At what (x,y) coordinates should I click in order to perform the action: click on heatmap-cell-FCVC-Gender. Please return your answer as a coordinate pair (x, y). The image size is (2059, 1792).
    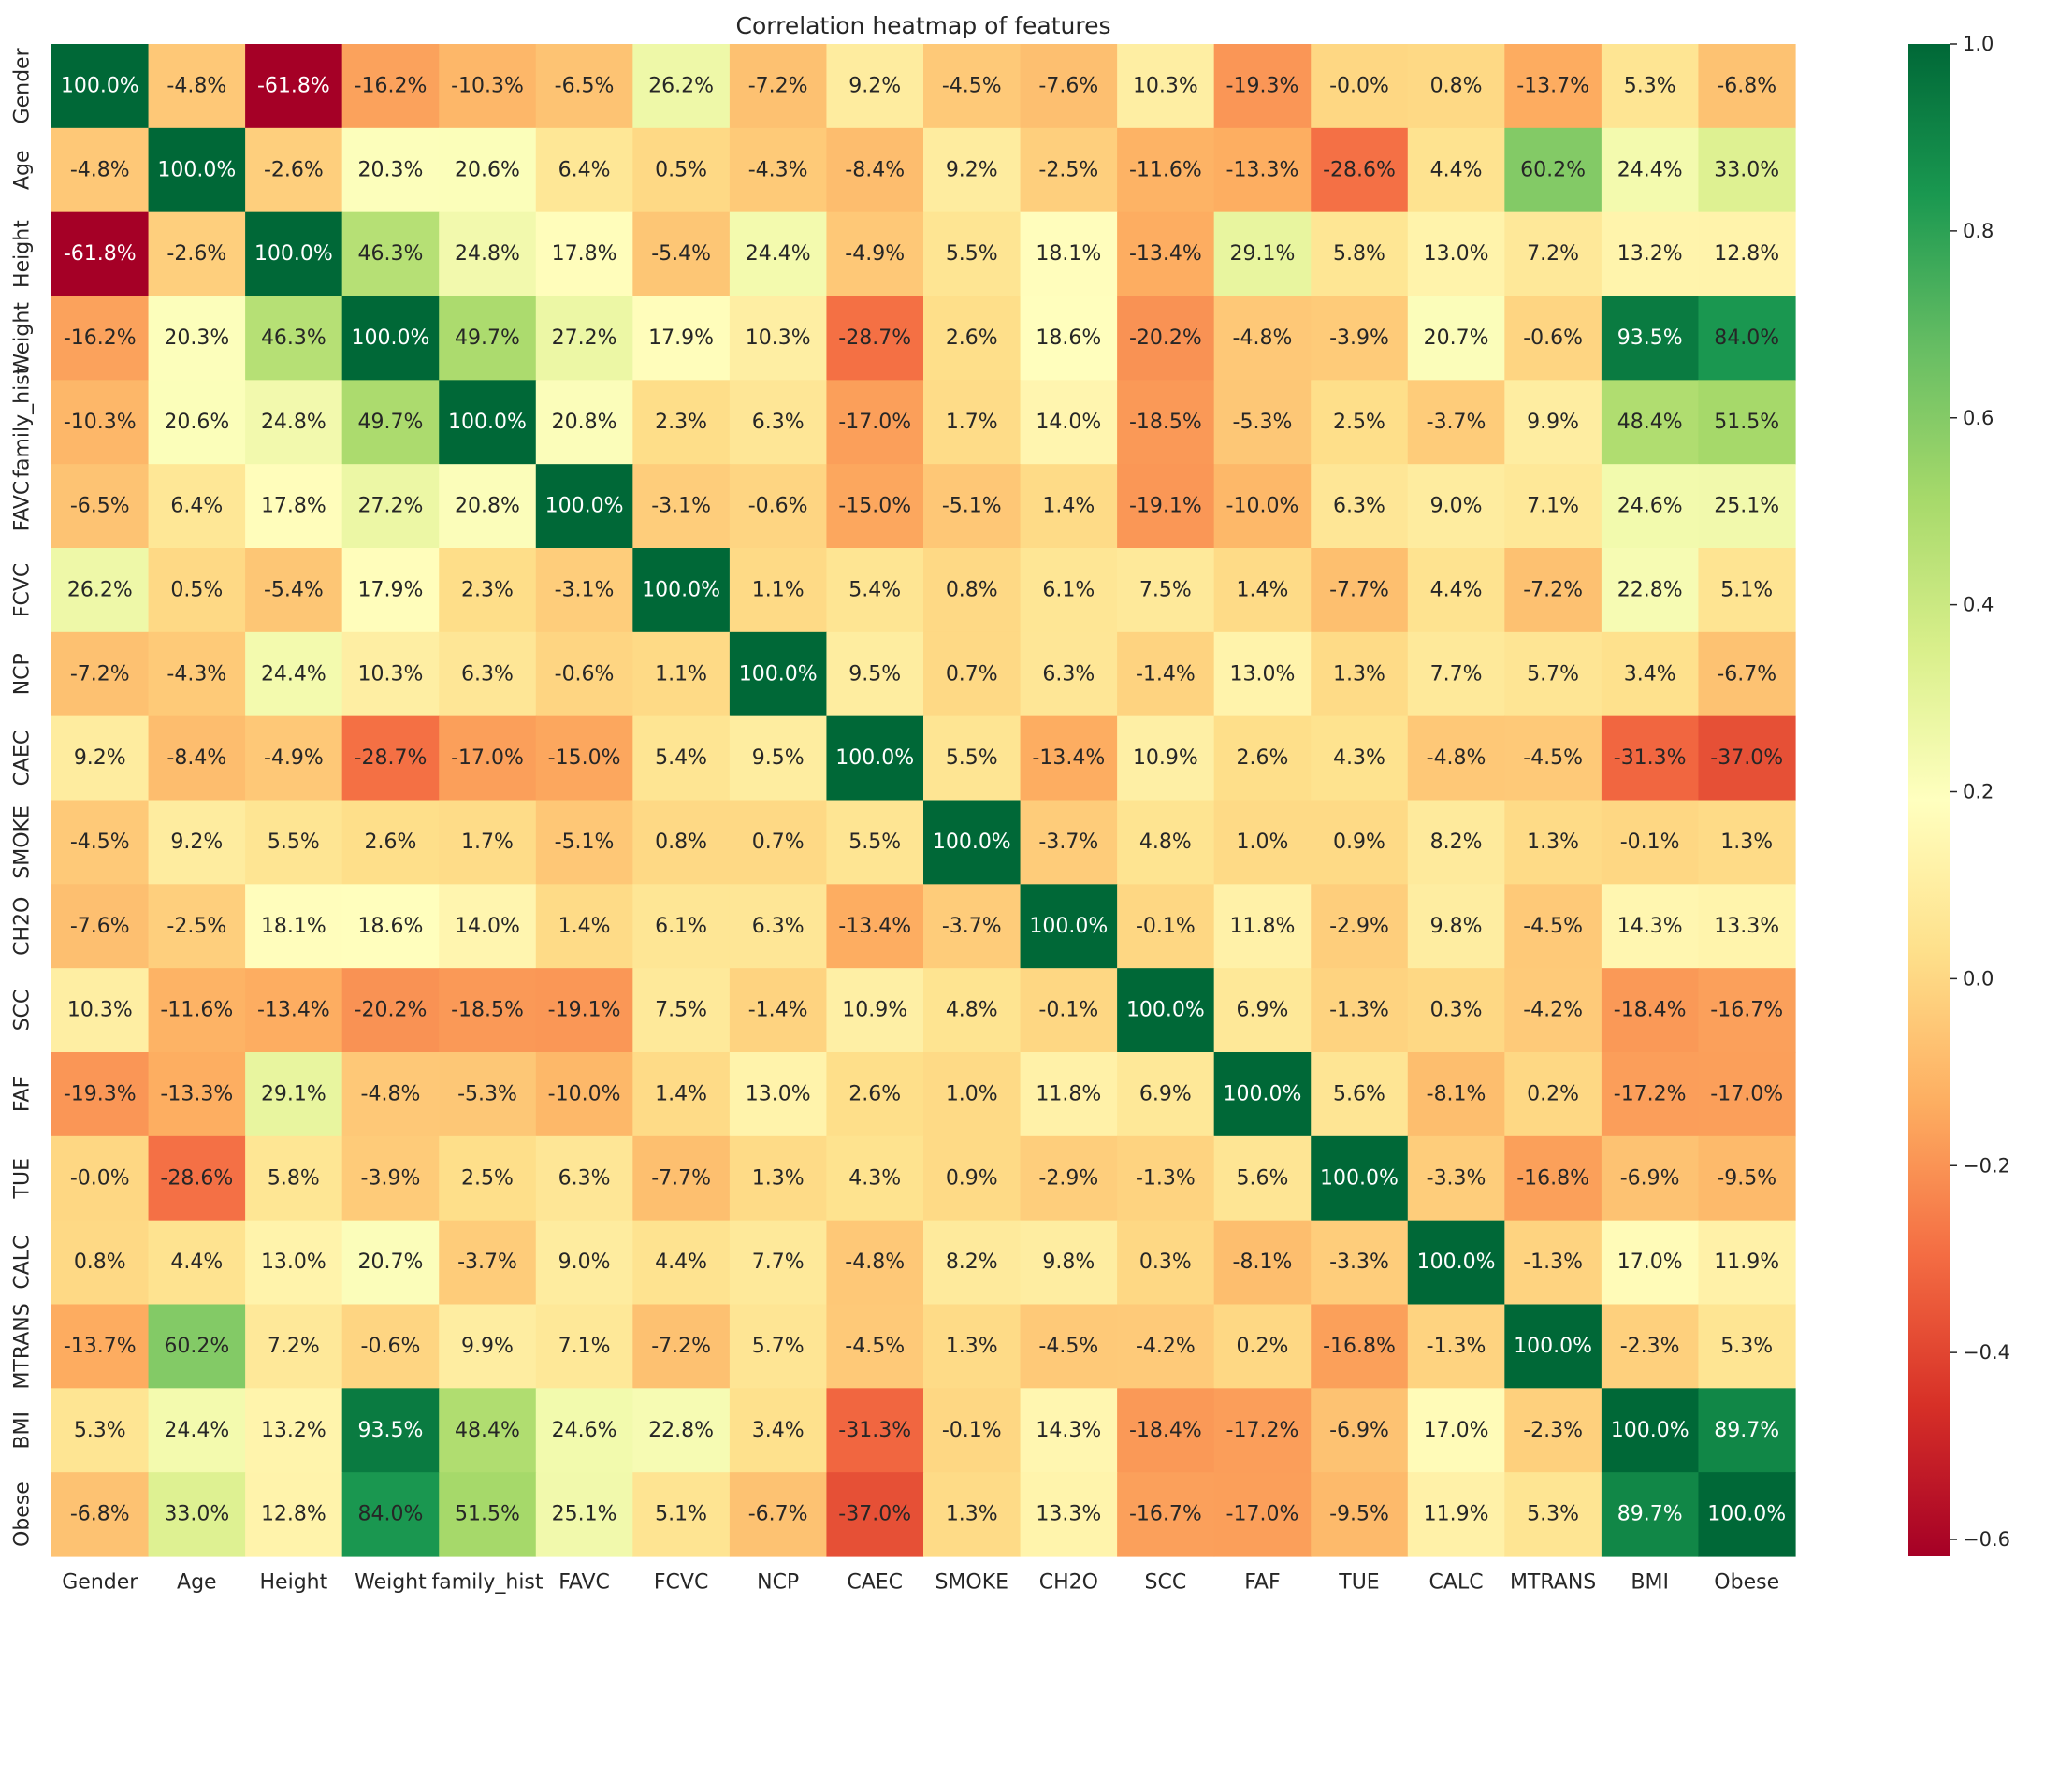
    Looking at the image, I should click on (100, 590).